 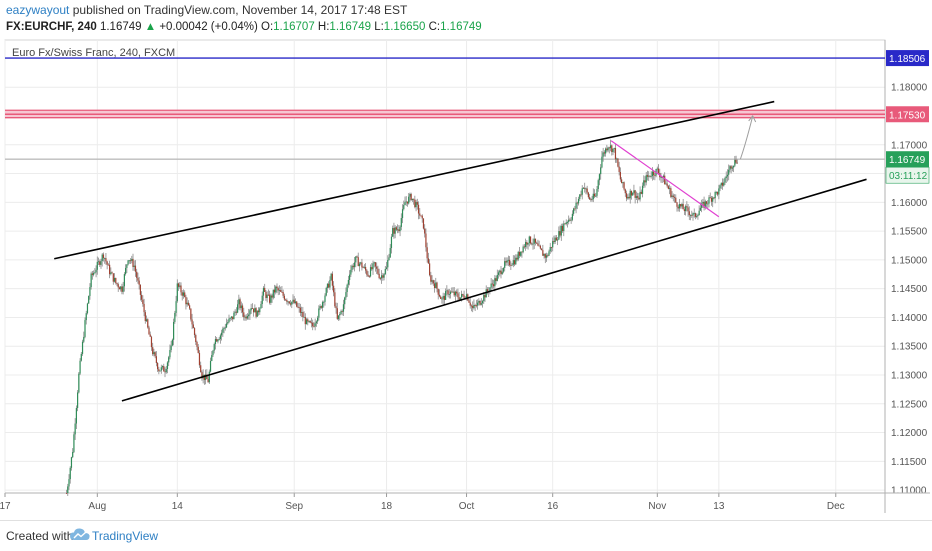 What do you see at coordinates (38, 10) in the screenshot?
I see `author-link: eazywayout` at bounding box center [38, 10].